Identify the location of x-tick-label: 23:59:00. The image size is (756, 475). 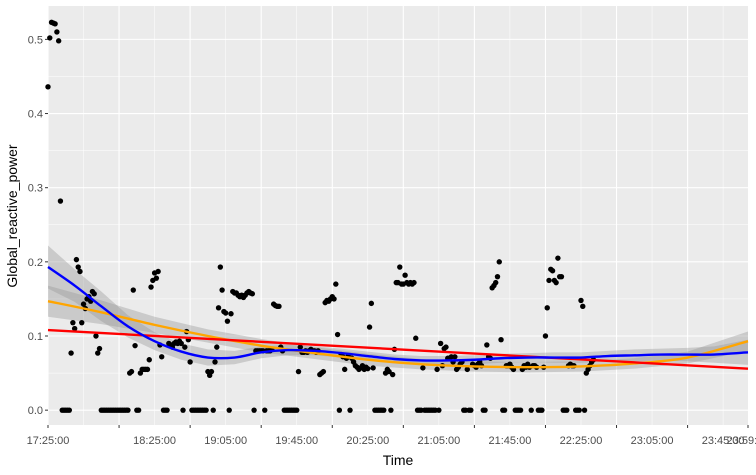
(741, 441).